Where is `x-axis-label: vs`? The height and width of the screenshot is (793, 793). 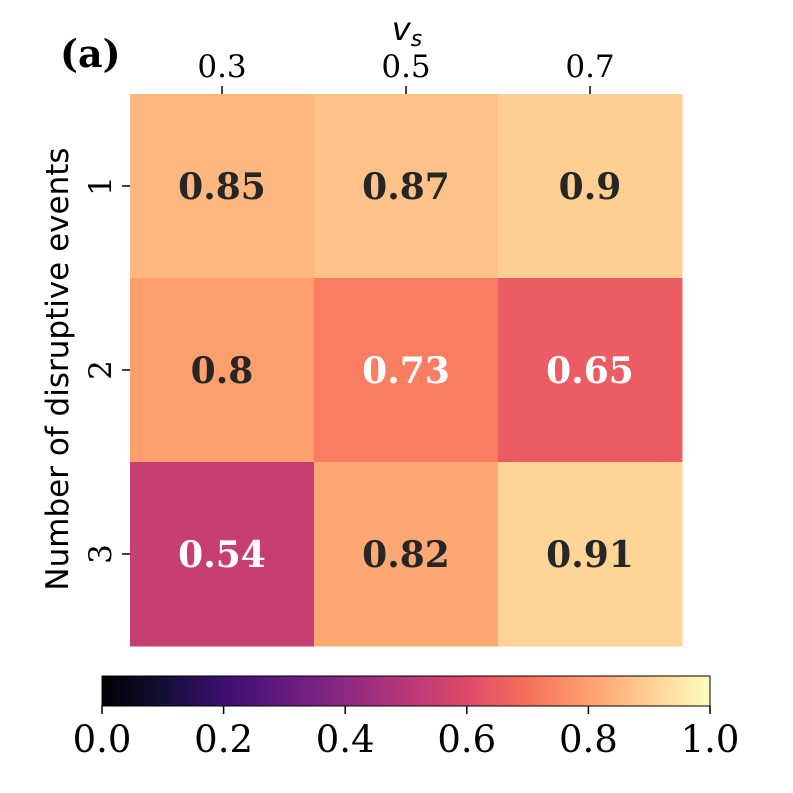 x-axis-label: vs is located at coordinates (407, 31).